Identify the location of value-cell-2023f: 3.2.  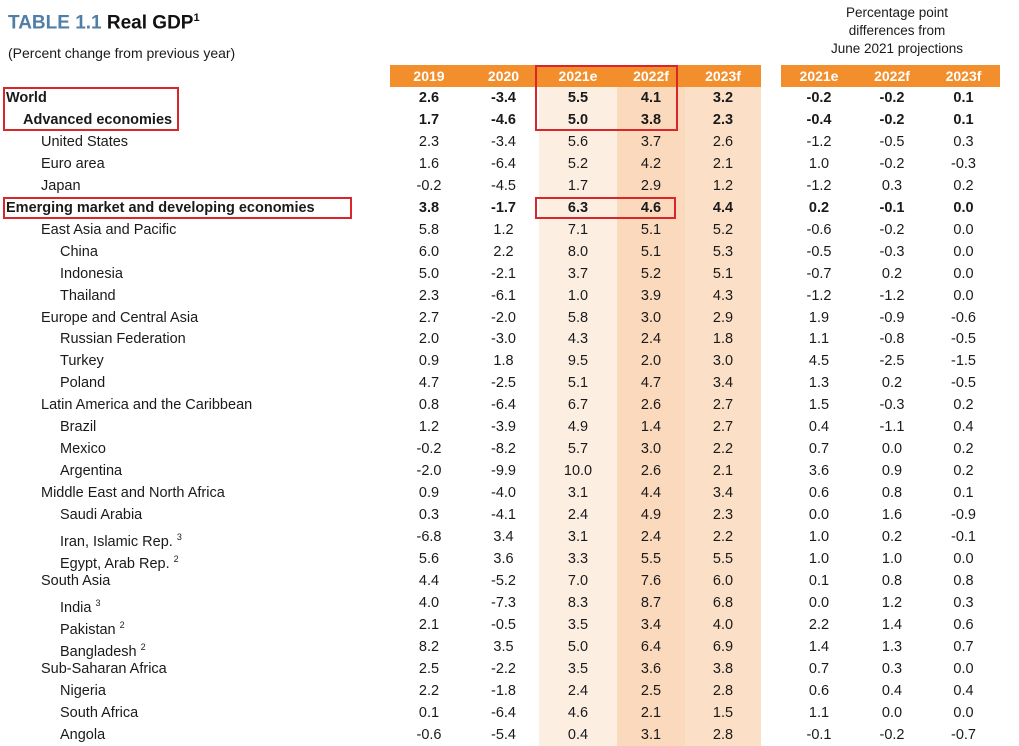
(723, 98).